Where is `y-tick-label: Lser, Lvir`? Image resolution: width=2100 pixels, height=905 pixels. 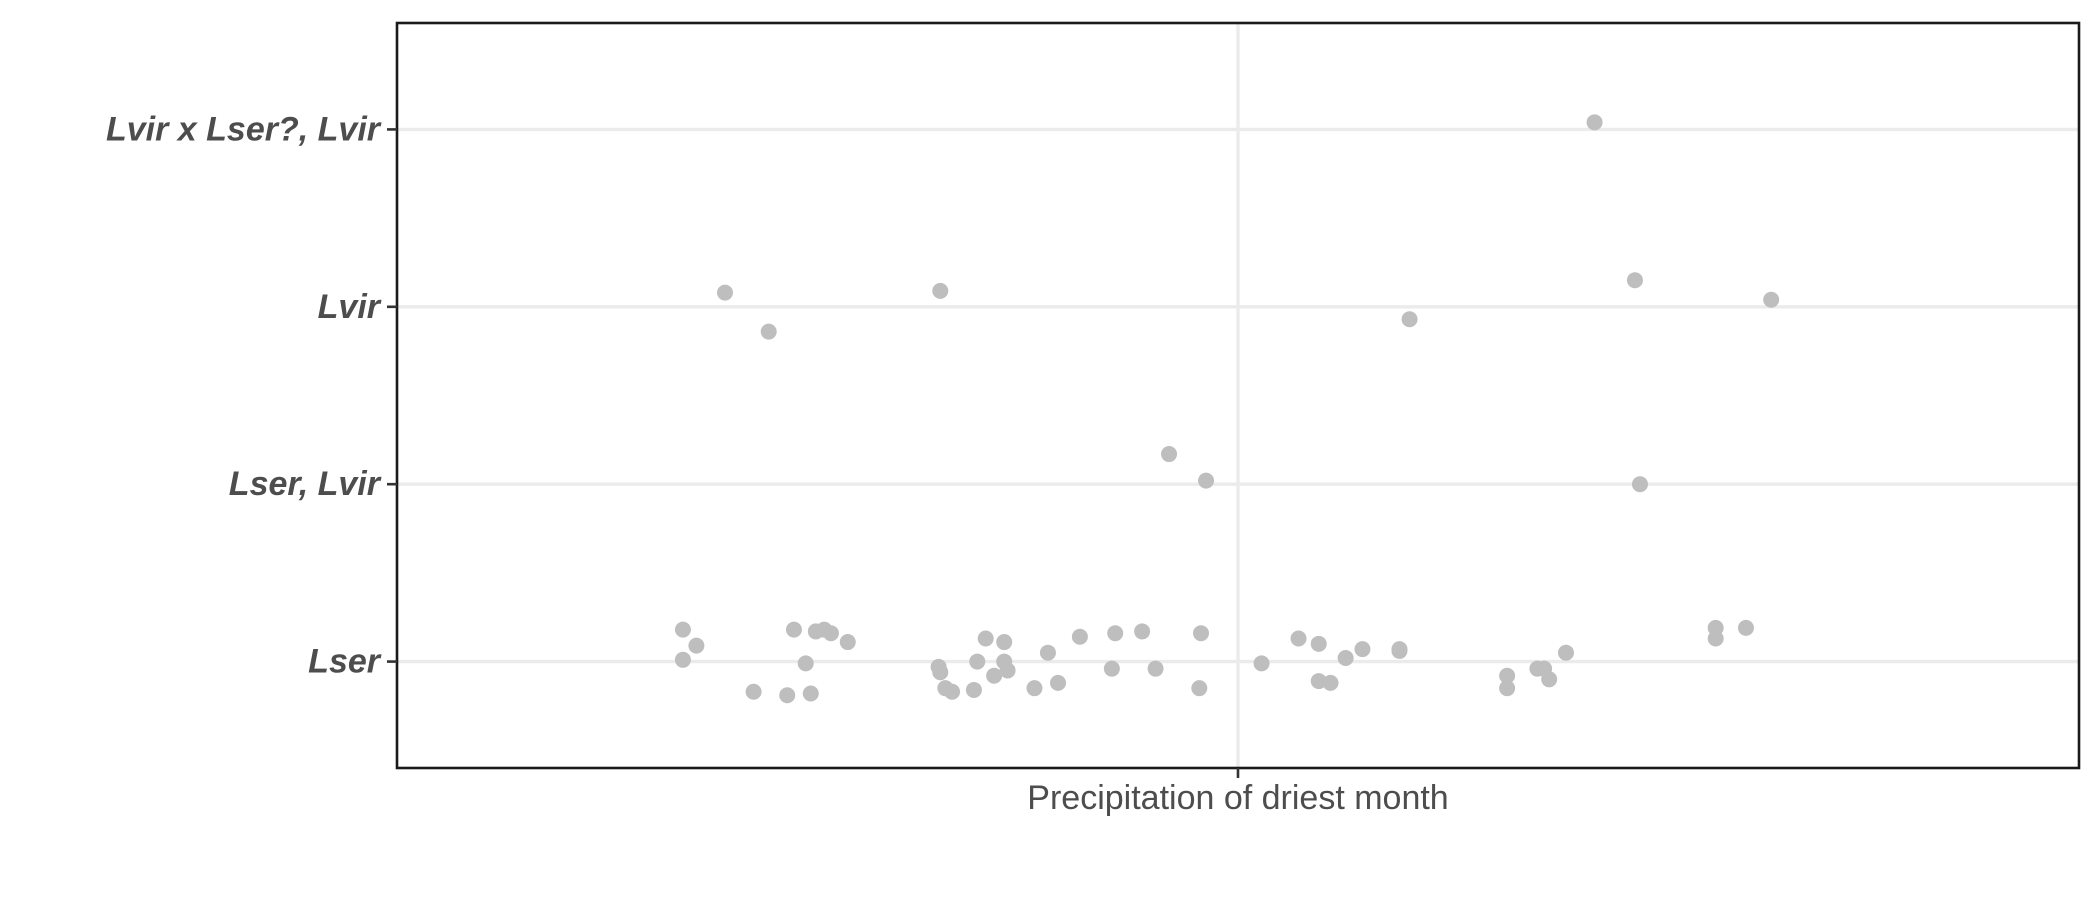 y-tick-label: Lser, Lvir is located at coordinates (305, 484).